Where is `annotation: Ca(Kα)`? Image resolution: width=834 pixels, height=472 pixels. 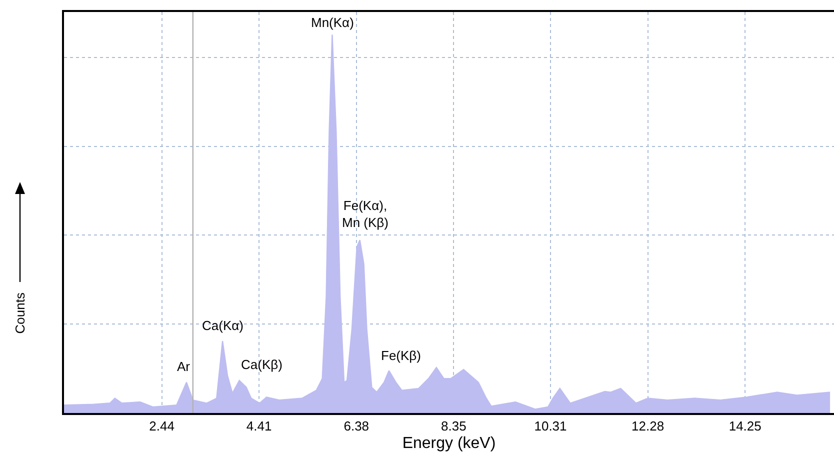 annotation: Ca(Kα) is located at coordinates (223, 325).